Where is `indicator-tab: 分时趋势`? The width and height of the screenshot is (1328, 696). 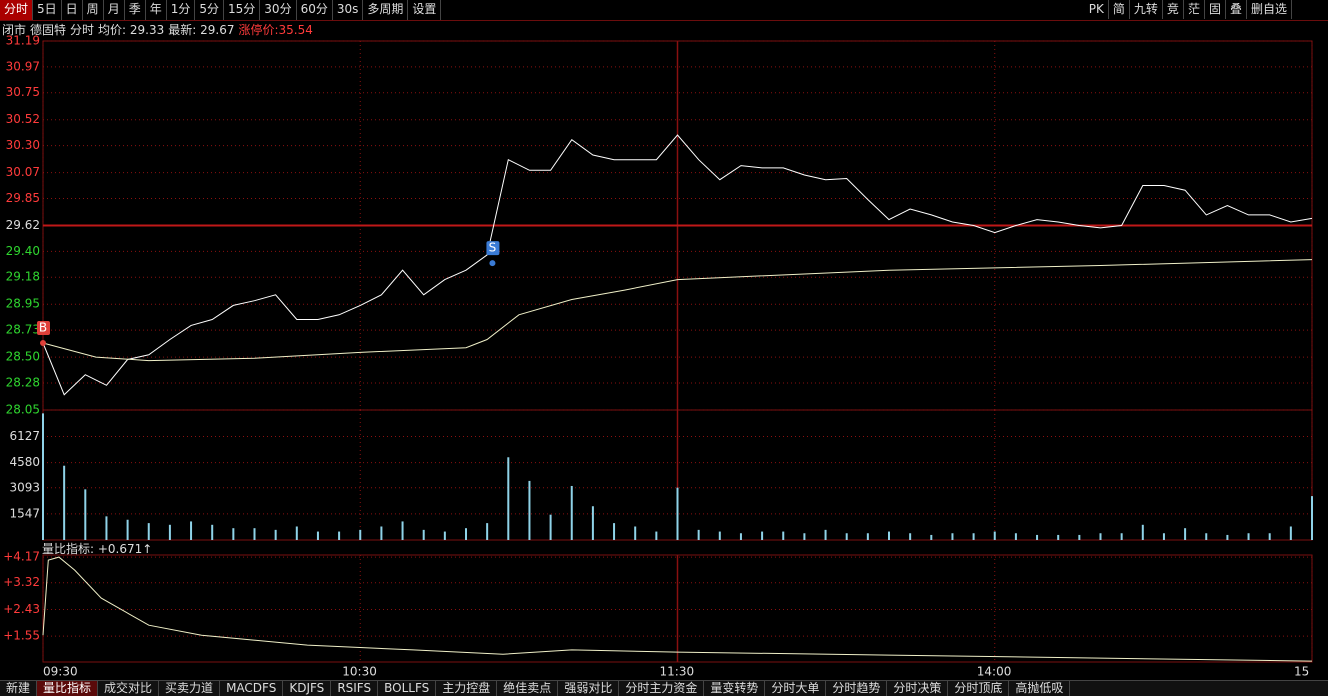 indicator-tab: 分时趋势 is located at coordinates (857, 688).